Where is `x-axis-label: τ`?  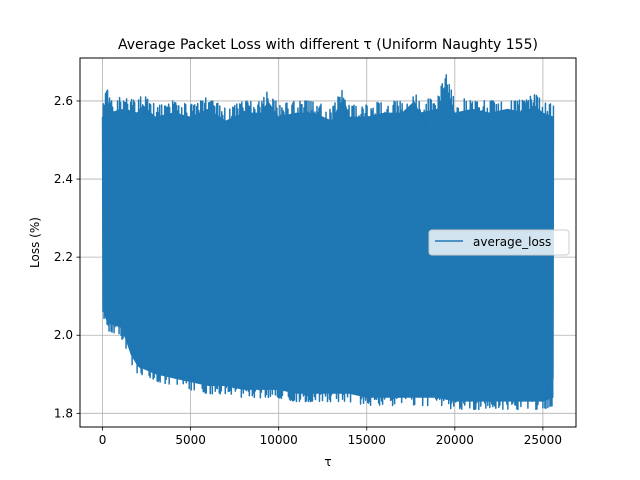 x-axis-label: τ is located at coordinates (327, 462).